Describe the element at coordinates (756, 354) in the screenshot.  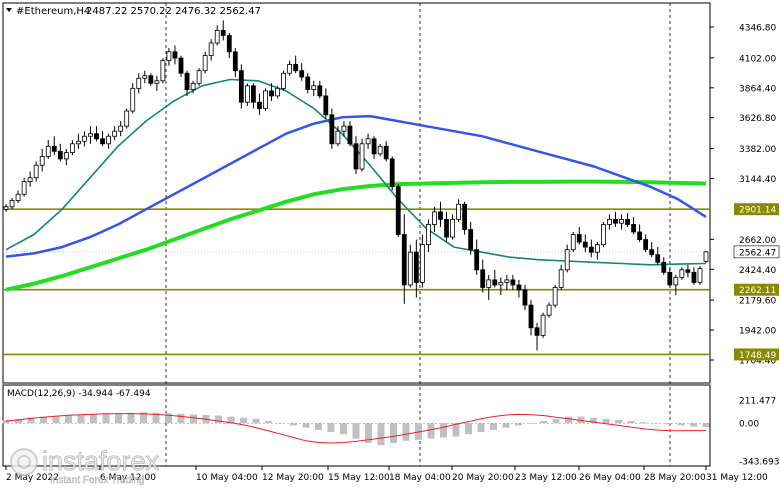
I see `price-marker-box` at that location.